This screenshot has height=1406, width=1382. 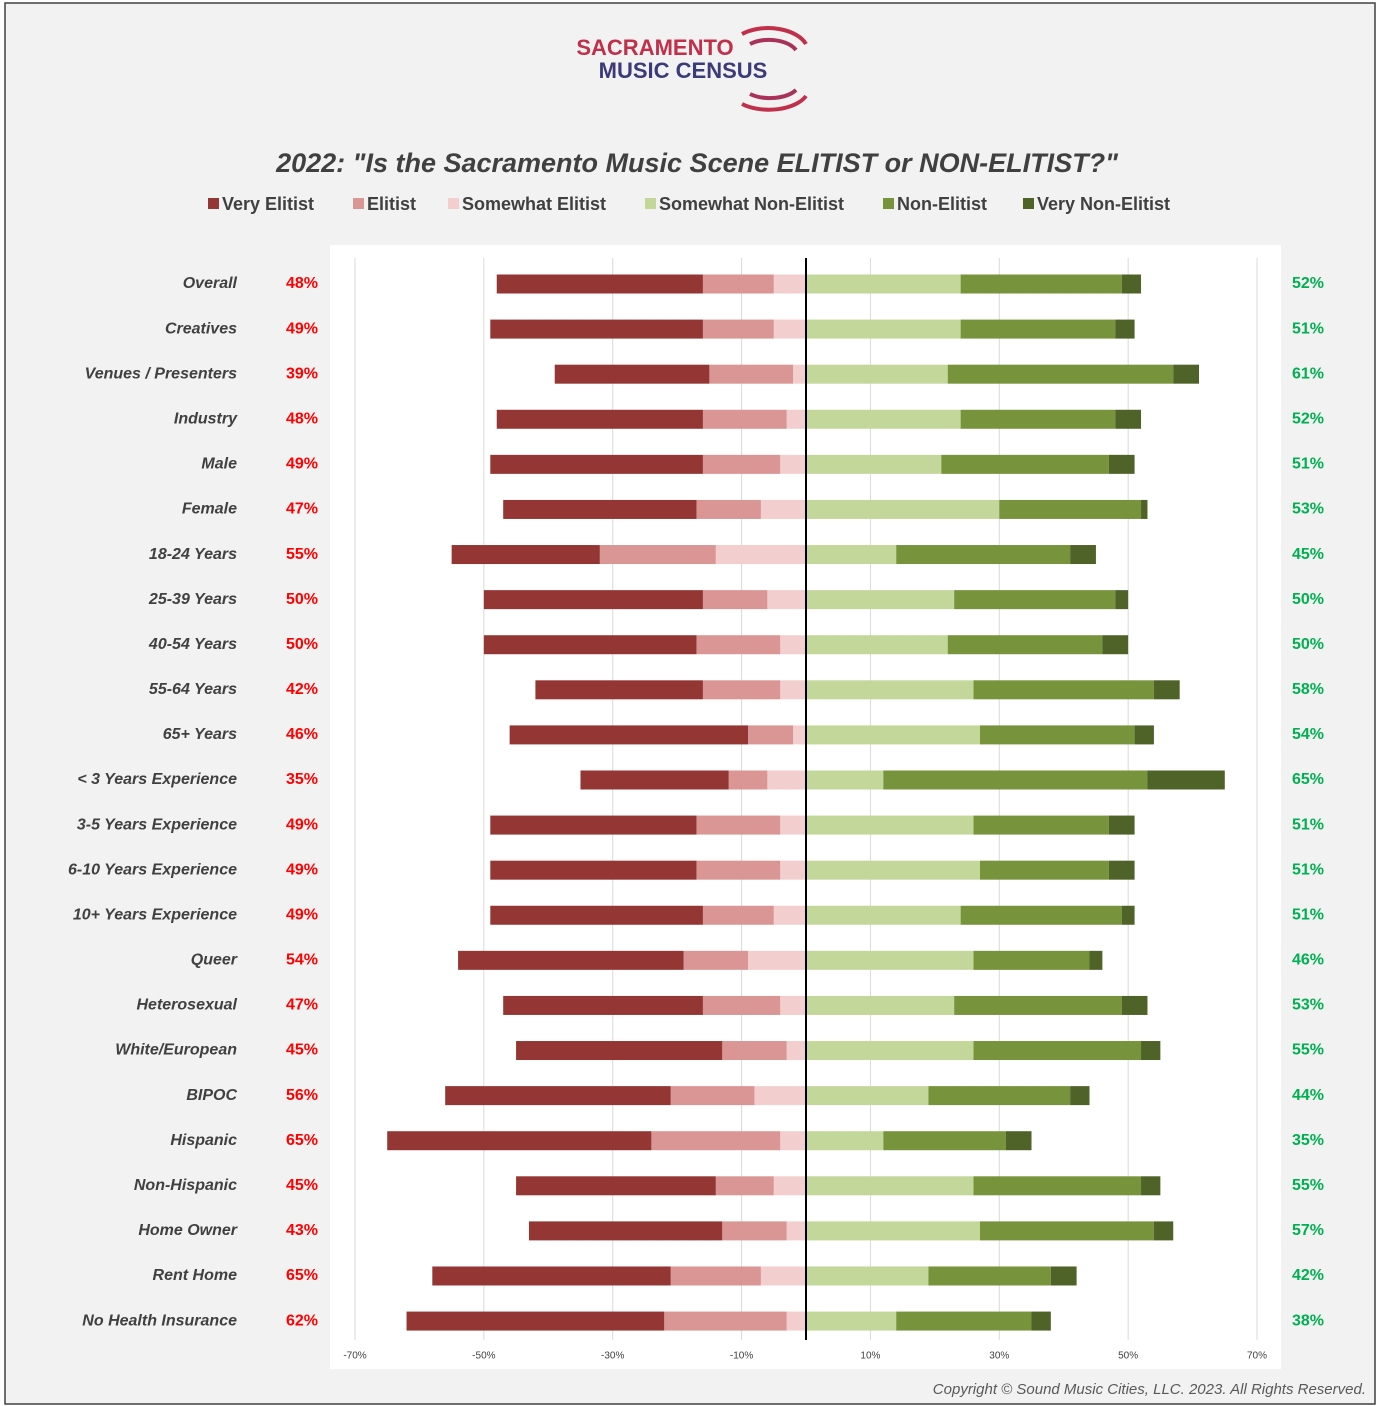 I want to click on elitist-total: 46%, so click(x=302, y=734).